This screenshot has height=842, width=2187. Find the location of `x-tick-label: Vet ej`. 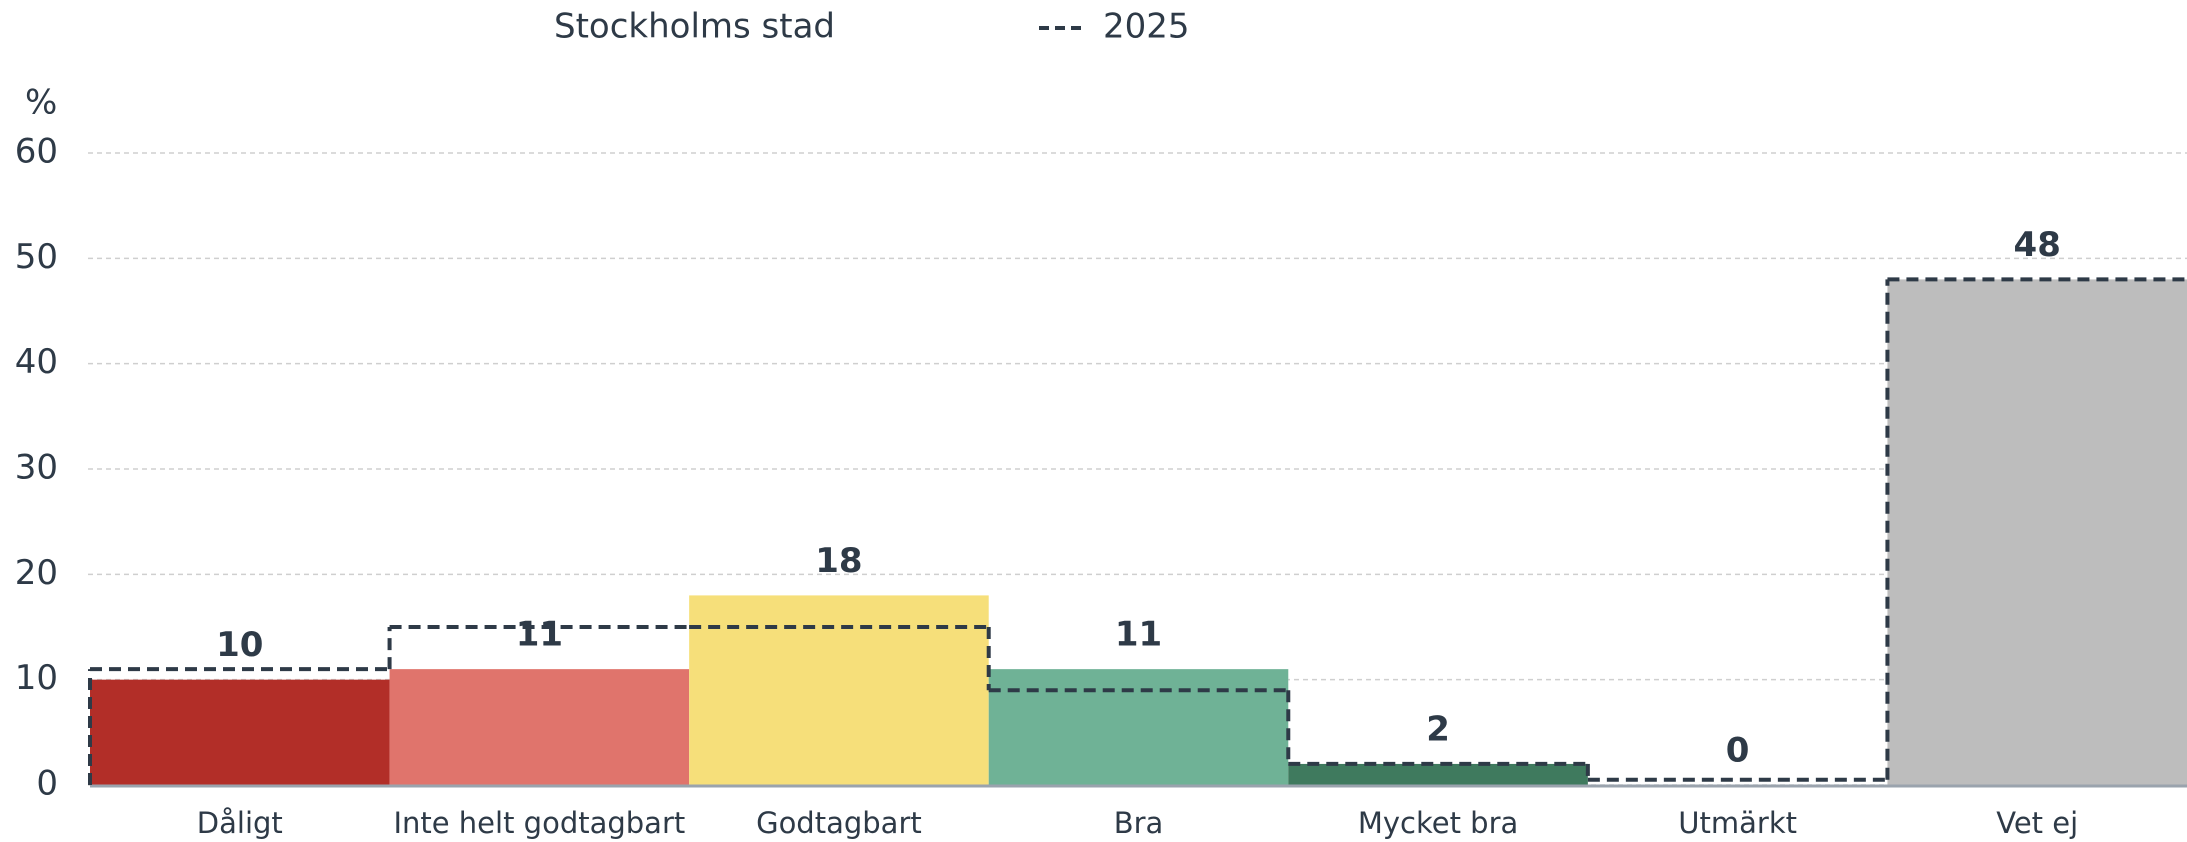

x-tick-label: Vet ej is located at coordinates (2037, 823).